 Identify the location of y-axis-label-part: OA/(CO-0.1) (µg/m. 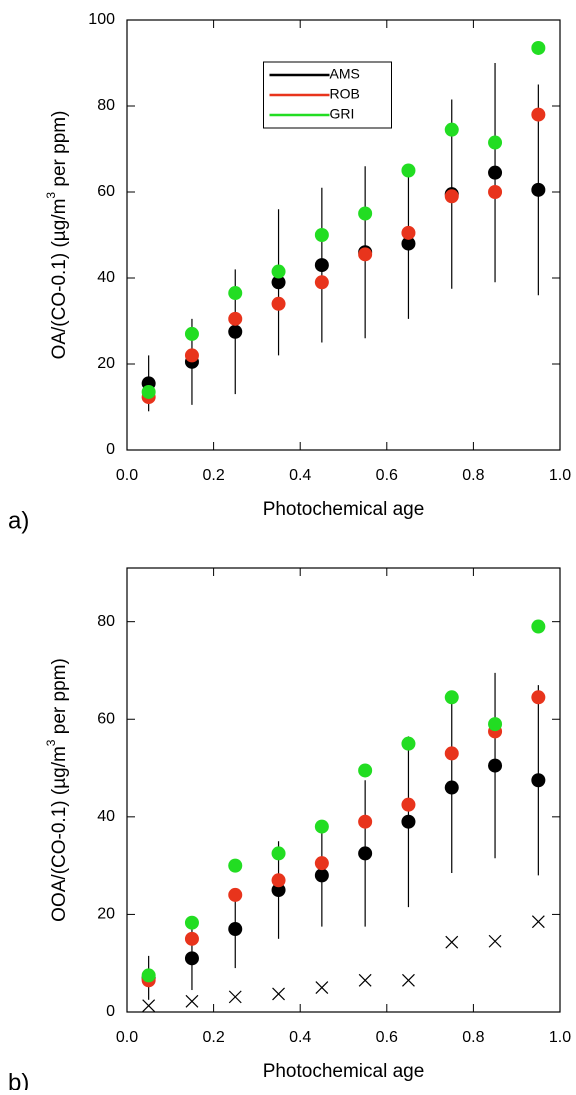
(59, 279).